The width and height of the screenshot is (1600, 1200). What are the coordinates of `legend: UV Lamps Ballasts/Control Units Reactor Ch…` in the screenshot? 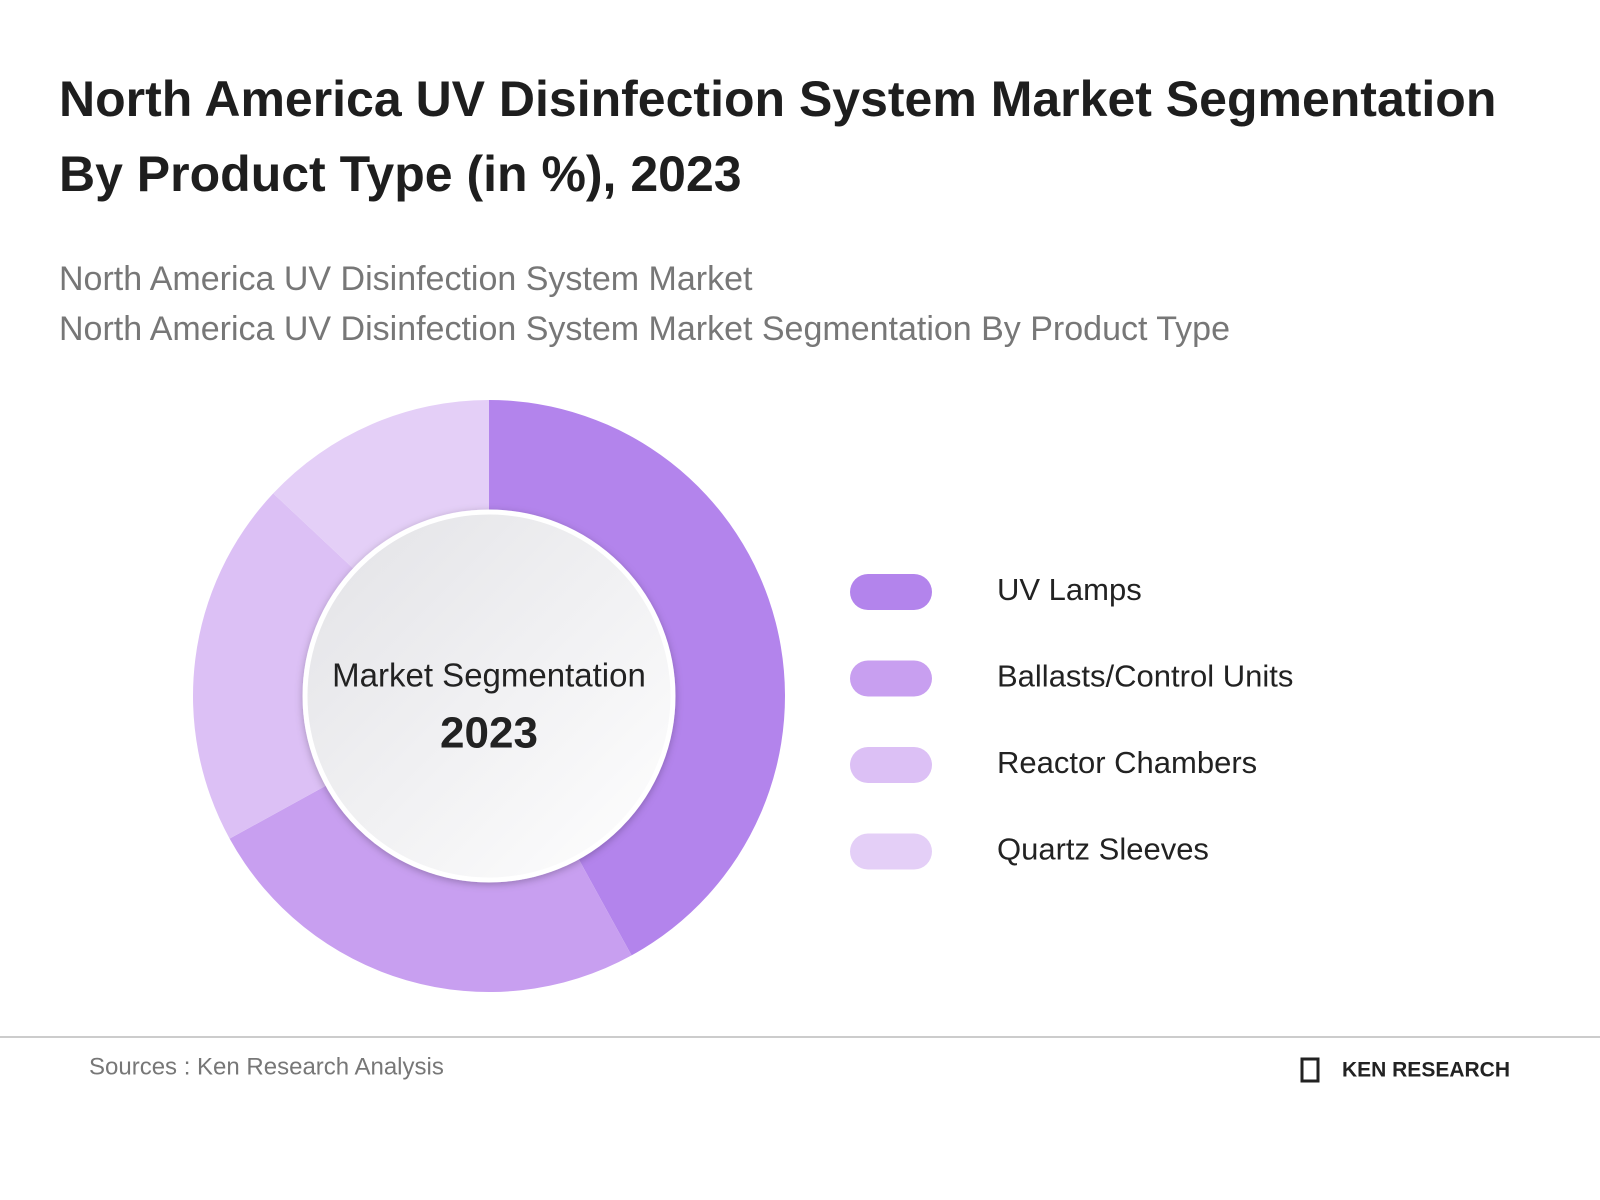 It's located at (1071, 721).